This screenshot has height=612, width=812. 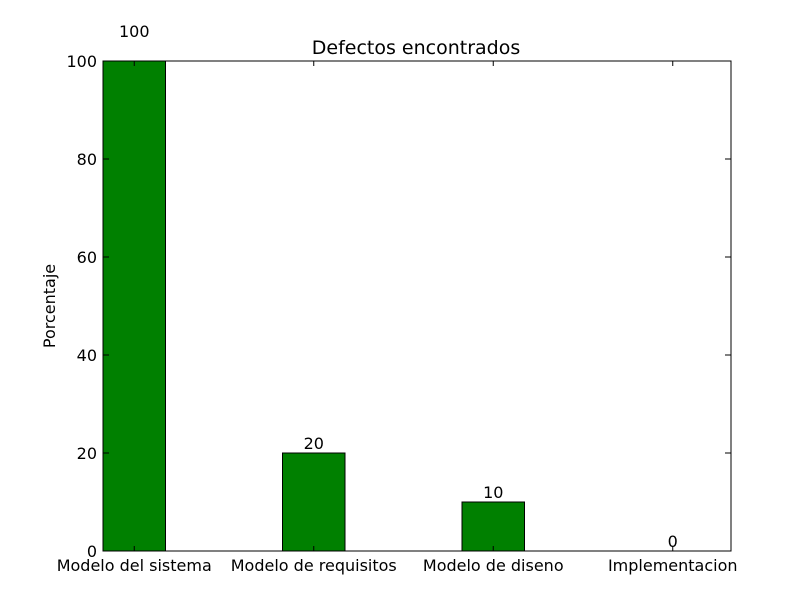 I want to click on y-axis-label: Porcentaje, so click(x=49, y=306).